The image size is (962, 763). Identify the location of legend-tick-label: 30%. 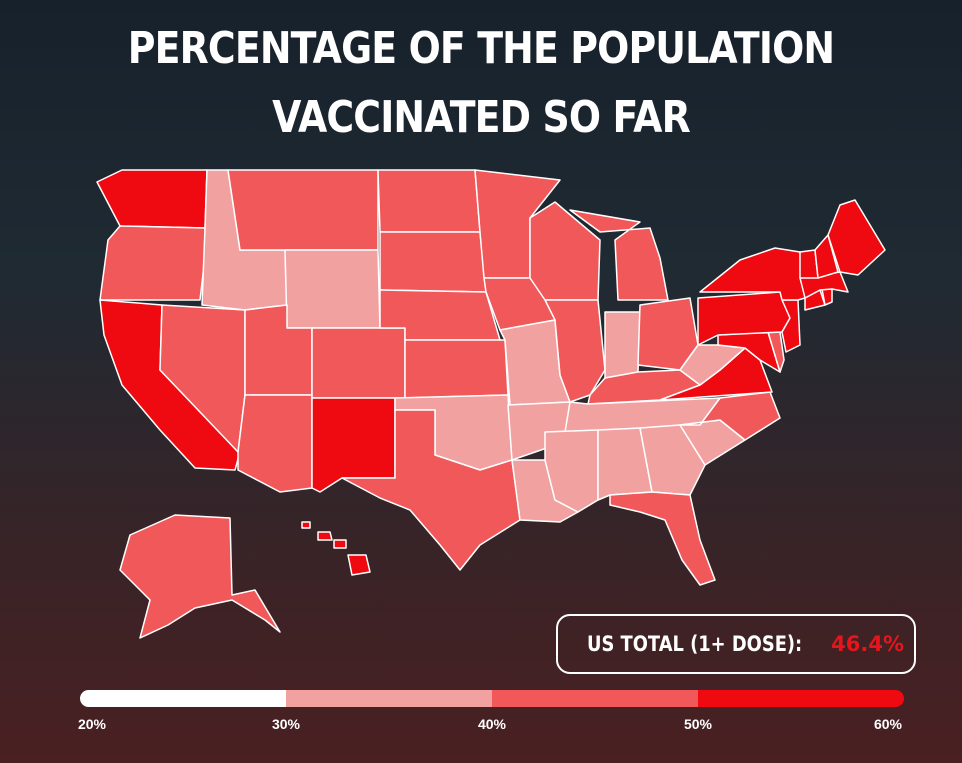
(286, 724).